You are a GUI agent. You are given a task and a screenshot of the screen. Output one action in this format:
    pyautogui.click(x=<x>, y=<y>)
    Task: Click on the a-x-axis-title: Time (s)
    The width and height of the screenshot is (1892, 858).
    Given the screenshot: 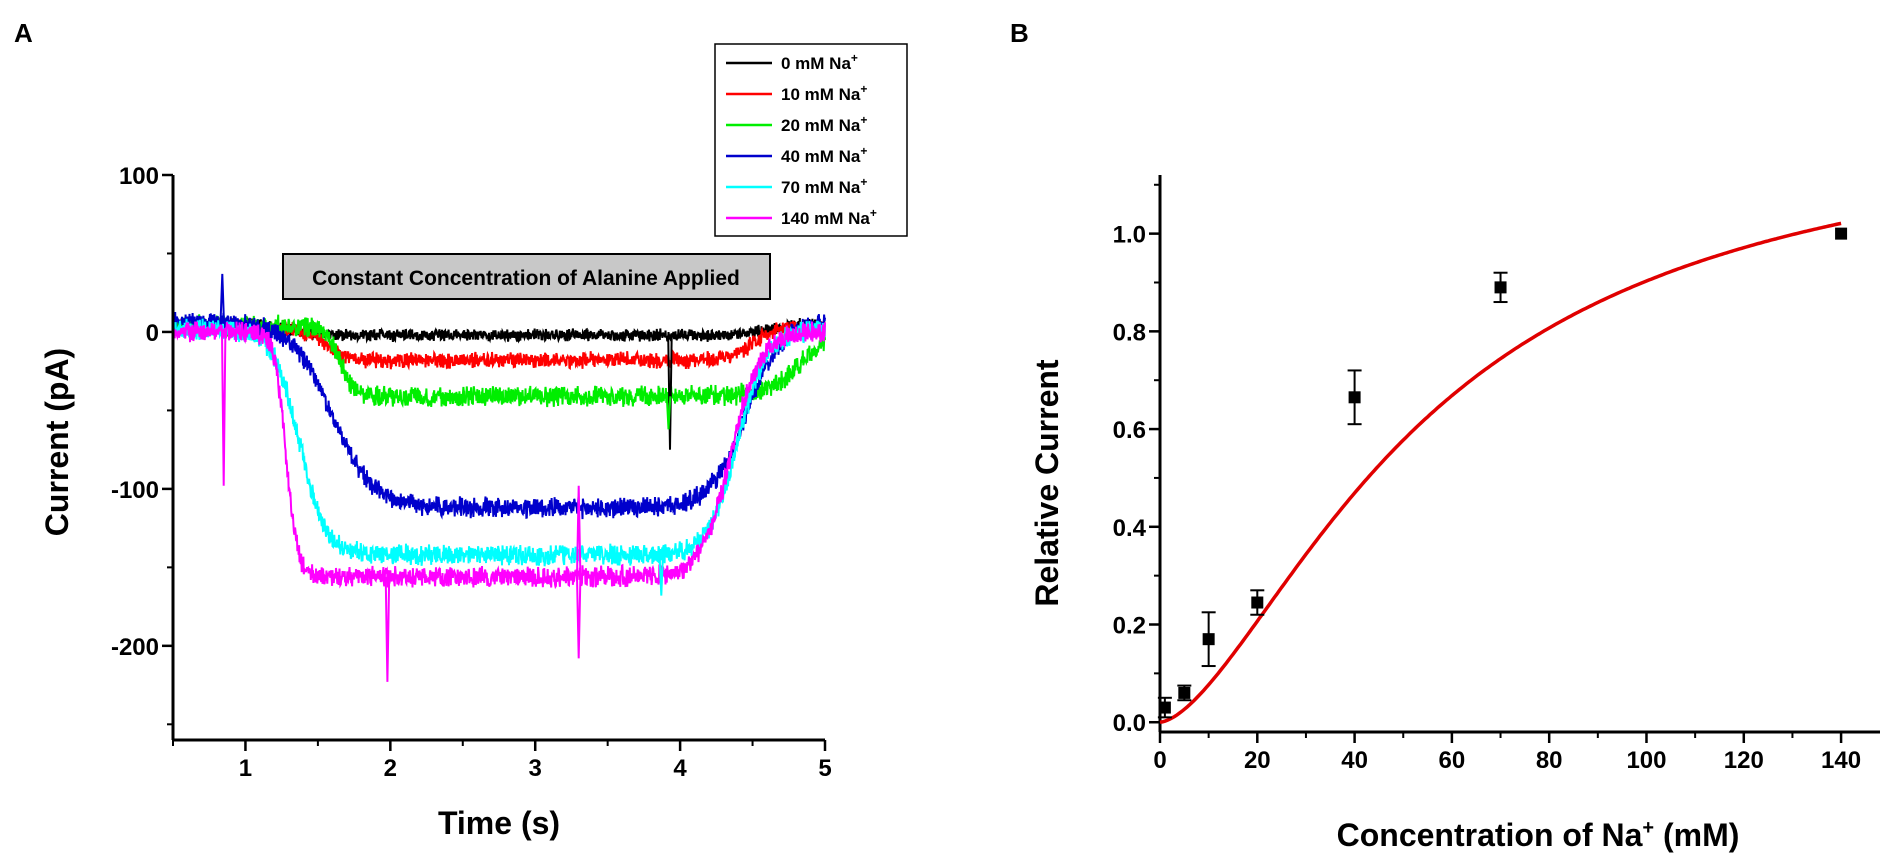 What is the action you would take?
    pyautogui.click(x=499, y=823)
    